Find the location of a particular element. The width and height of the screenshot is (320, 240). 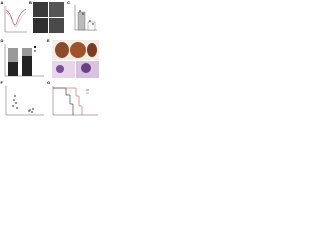

figure: A B C D E is located at coordinates (50, 58).